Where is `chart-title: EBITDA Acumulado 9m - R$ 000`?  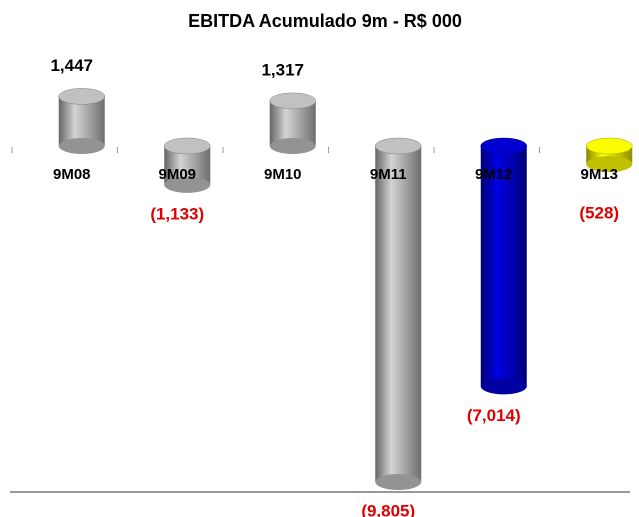
chart-title: EBITDA Acumulado 9m - R$ 000 is located at coordinates (325, 21).